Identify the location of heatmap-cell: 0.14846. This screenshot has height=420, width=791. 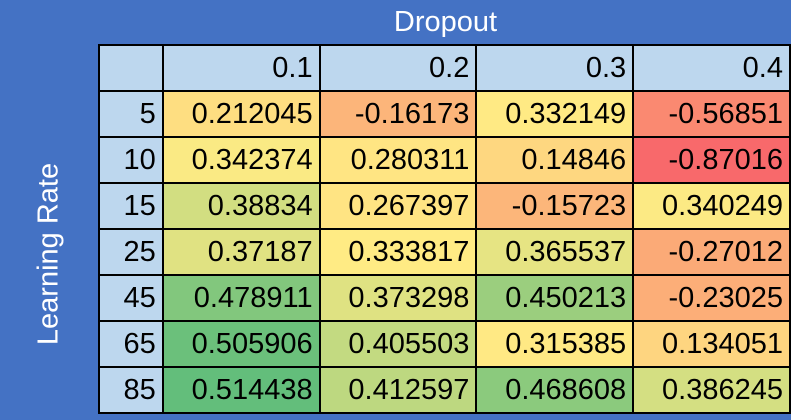
(555, 160).